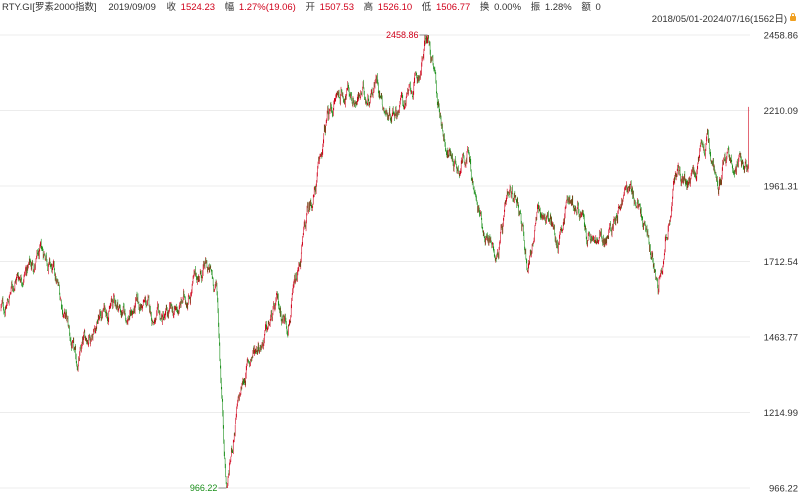 This screenshot has height=495, width=800. What do you see at coordinates (368, 7) in the screenshot?
I see `high-label: 高` at bounding box center [368, 7].